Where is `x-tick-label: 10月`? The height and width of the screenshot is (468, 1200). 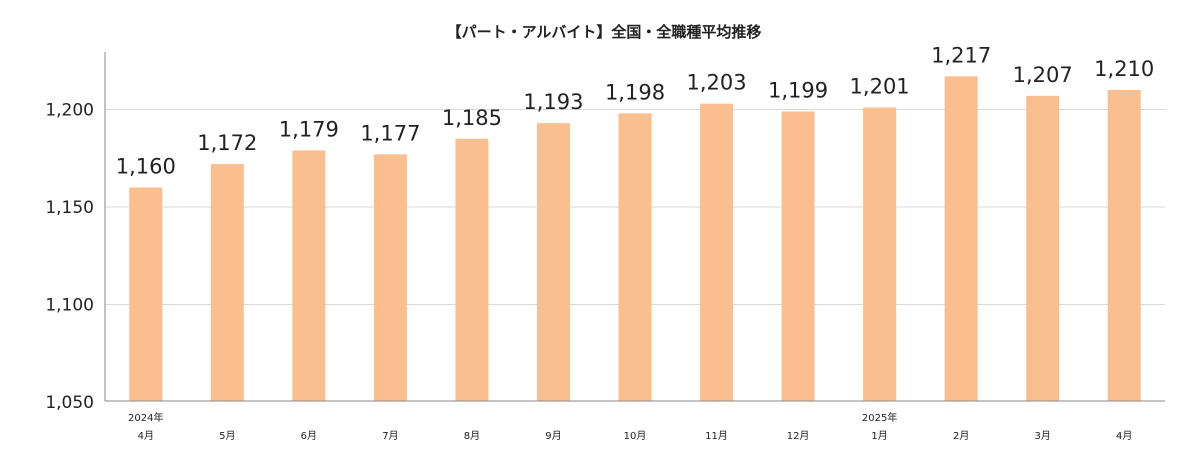
x-tick-label: 10月 is located at coordinates (635, 436).